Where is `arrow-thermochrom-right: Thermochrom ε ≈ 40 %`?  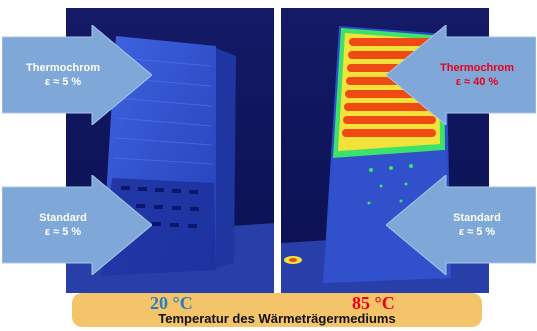
arrow-thermochrom-right: Thermochrom ε ≈ 40 % is located at coordinates (461, 75).